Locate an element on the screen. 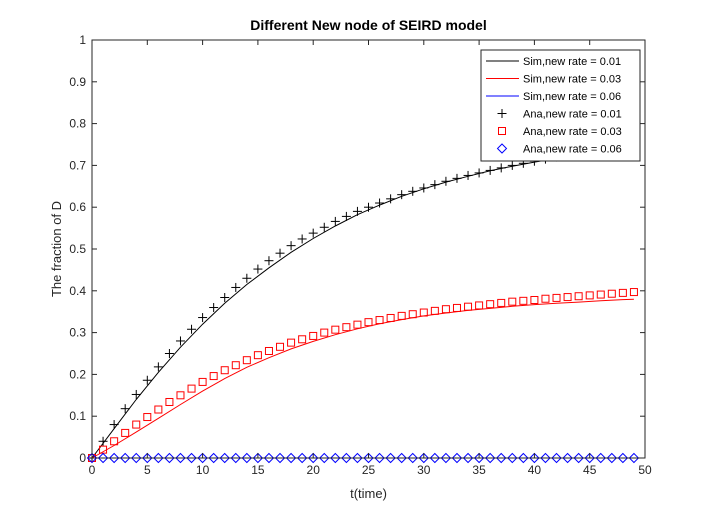 The image size is (715, 515). y-tick-label: 0.3 is located at coordinates (77, 333).